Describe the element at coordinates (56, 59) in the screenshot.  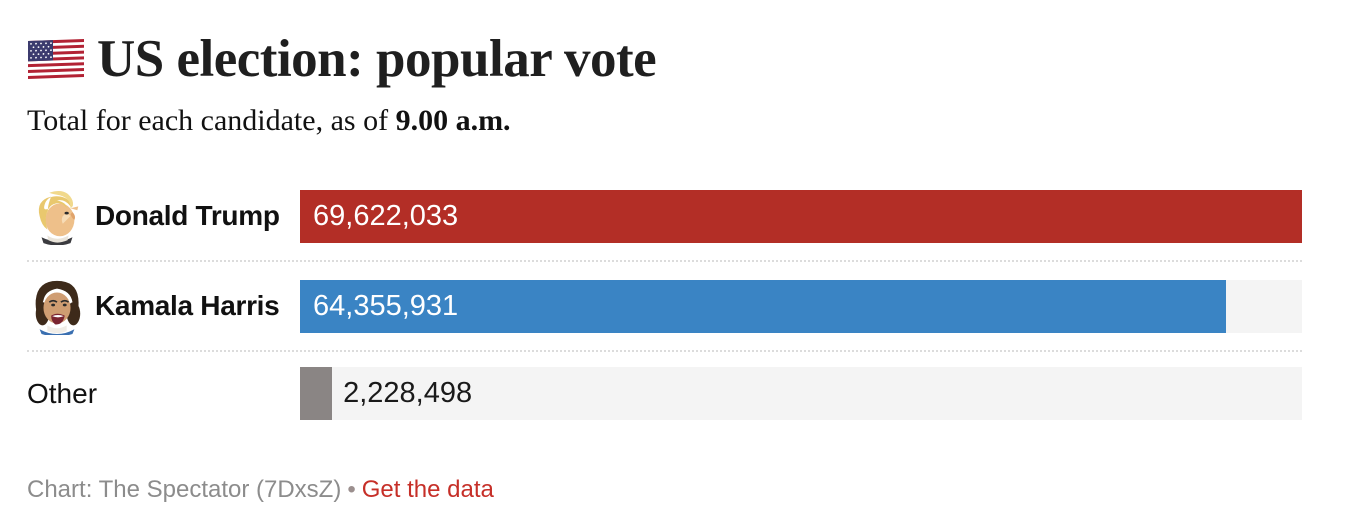
I see `us-flag-icon` at that location.